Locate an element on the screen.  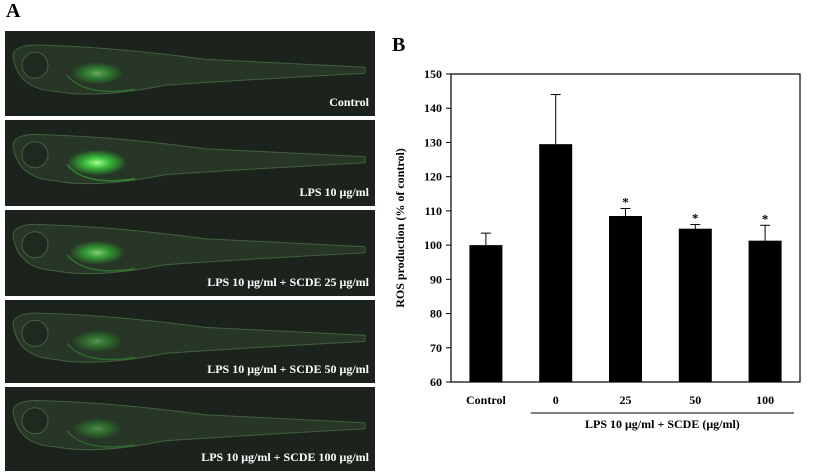
x-tick-label: 100 is located at coordinates (765, 400).